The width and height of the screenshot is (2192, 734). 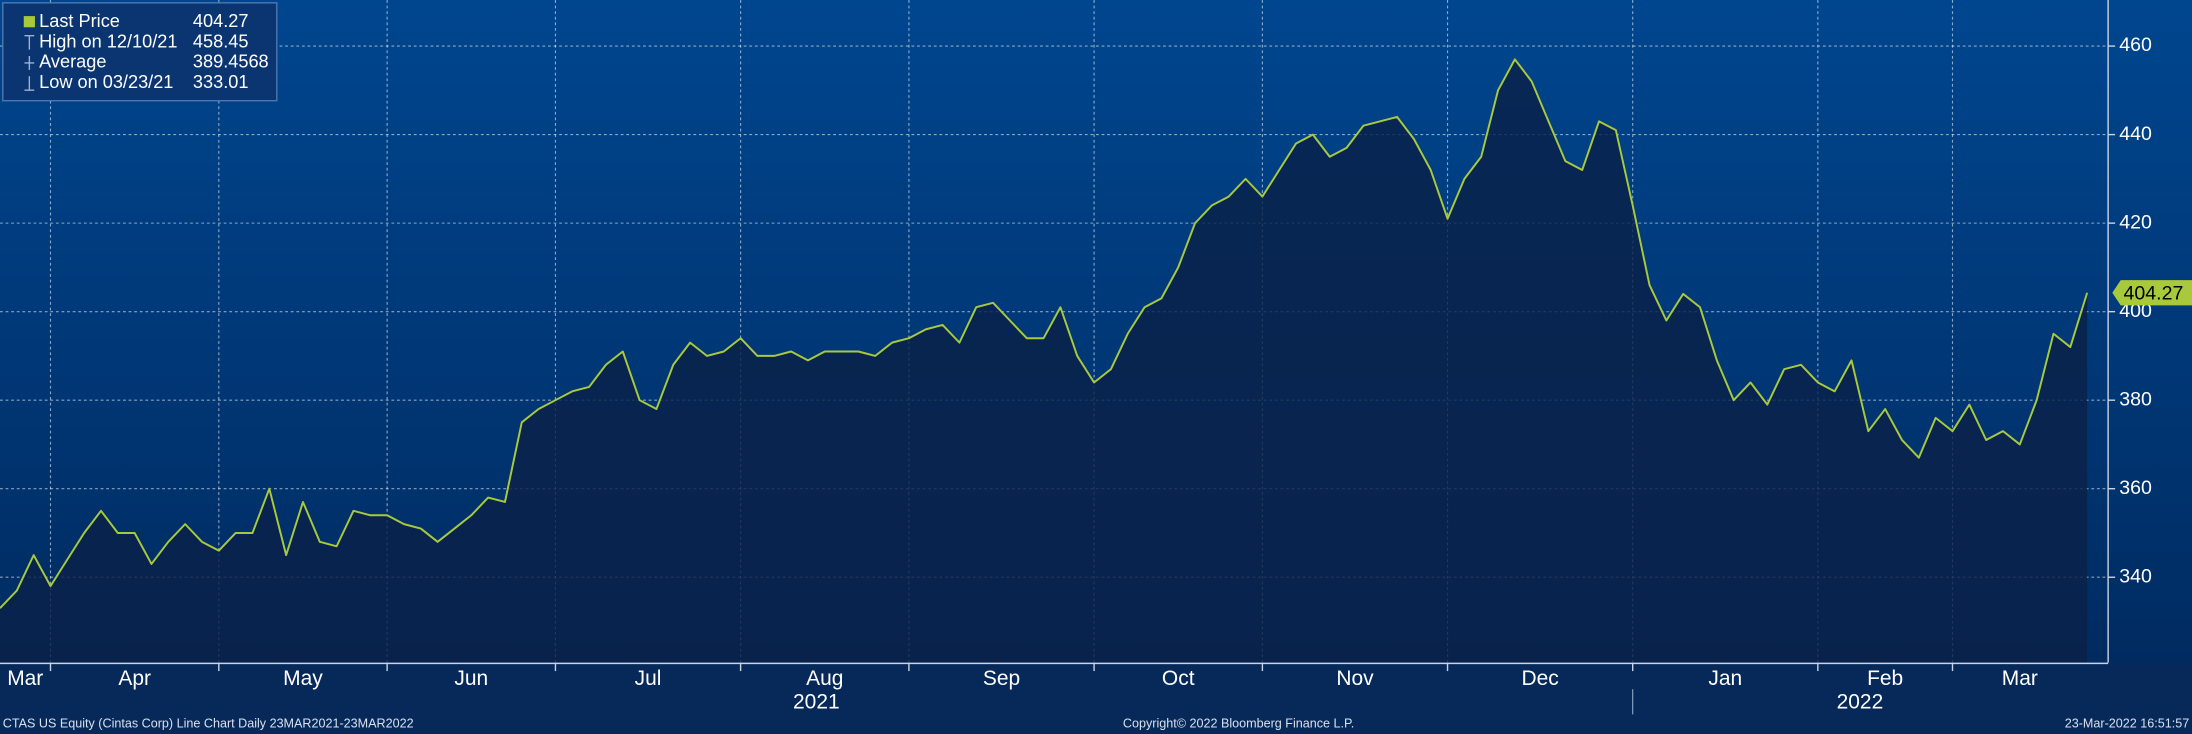 I want to click on legend-label: Last Price, so click(x=79, y=21).